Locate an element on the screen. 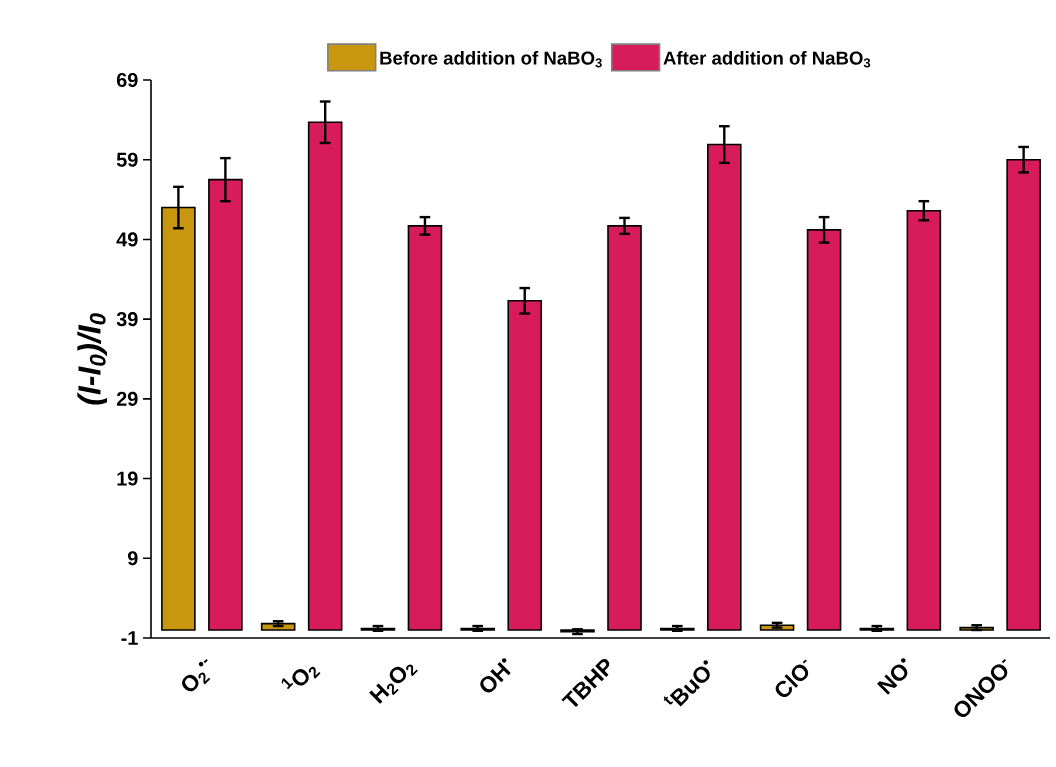 The height and width of the screenshot is (767, 1056). y-tick-label: 29 is located at coordinates (127, 398).